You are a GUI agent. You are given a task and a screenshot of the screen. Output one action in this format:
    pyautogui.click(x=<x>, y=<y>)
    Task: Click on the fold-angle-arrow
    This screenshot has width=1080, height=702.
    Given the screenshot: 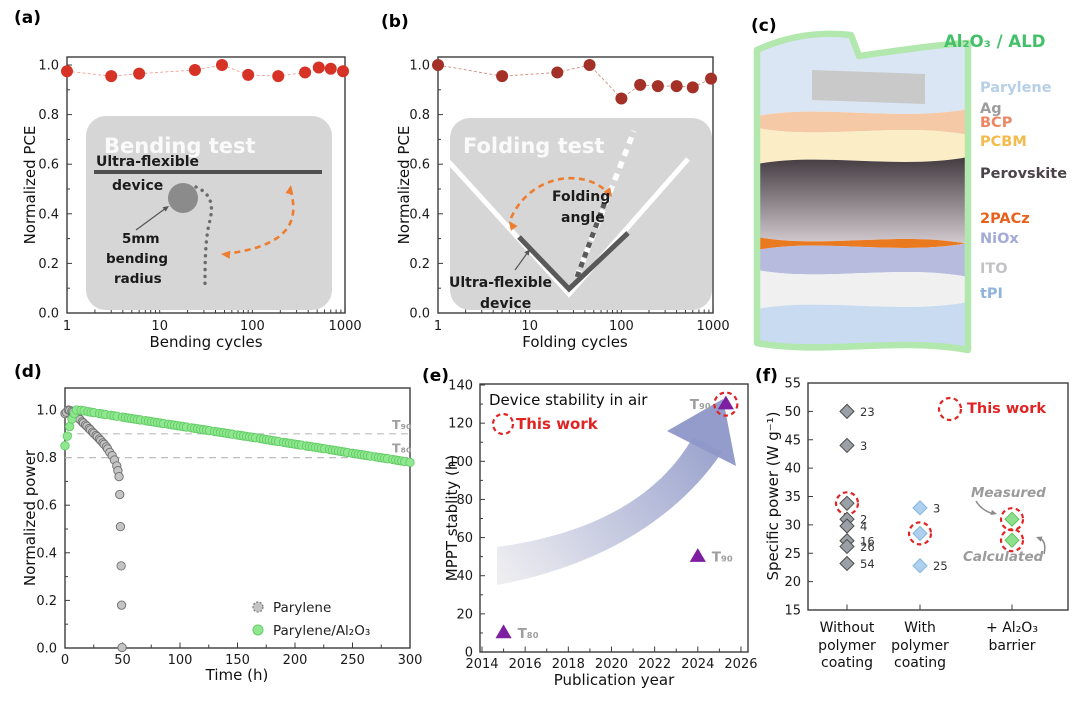 What is the action you would take?
    pyautogui.click(x=560, y=197)
    